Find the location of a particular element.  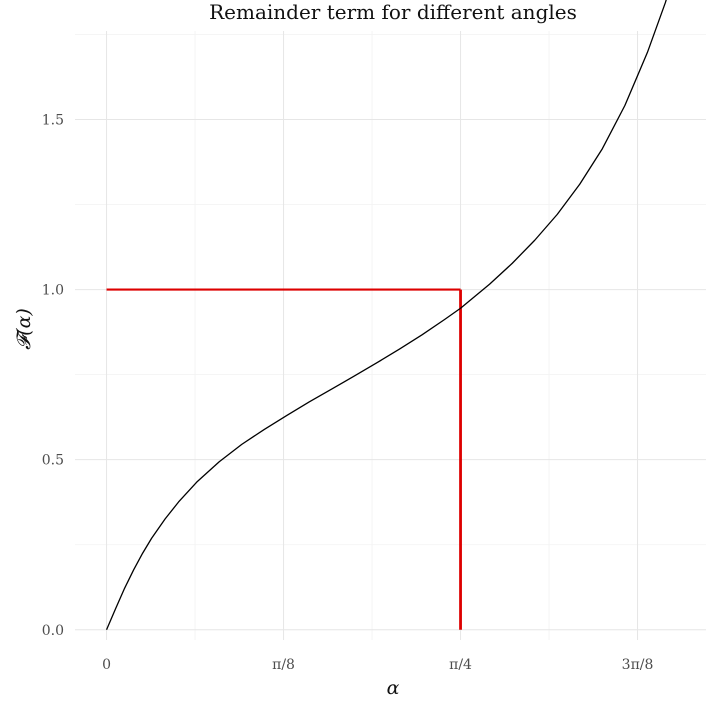

x-tick-label: π/4 is located at coordinates (460, 665).